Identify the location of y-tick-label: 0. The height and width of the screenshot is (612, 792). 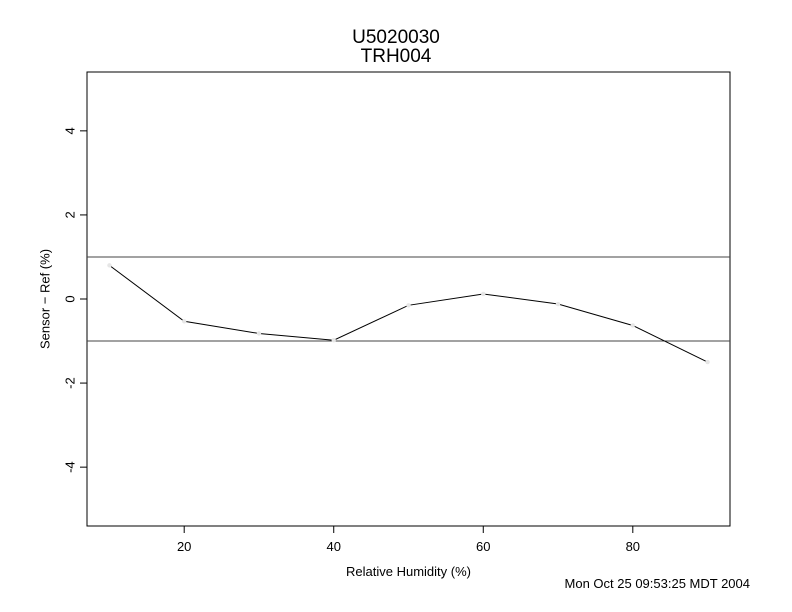
(69, 298).